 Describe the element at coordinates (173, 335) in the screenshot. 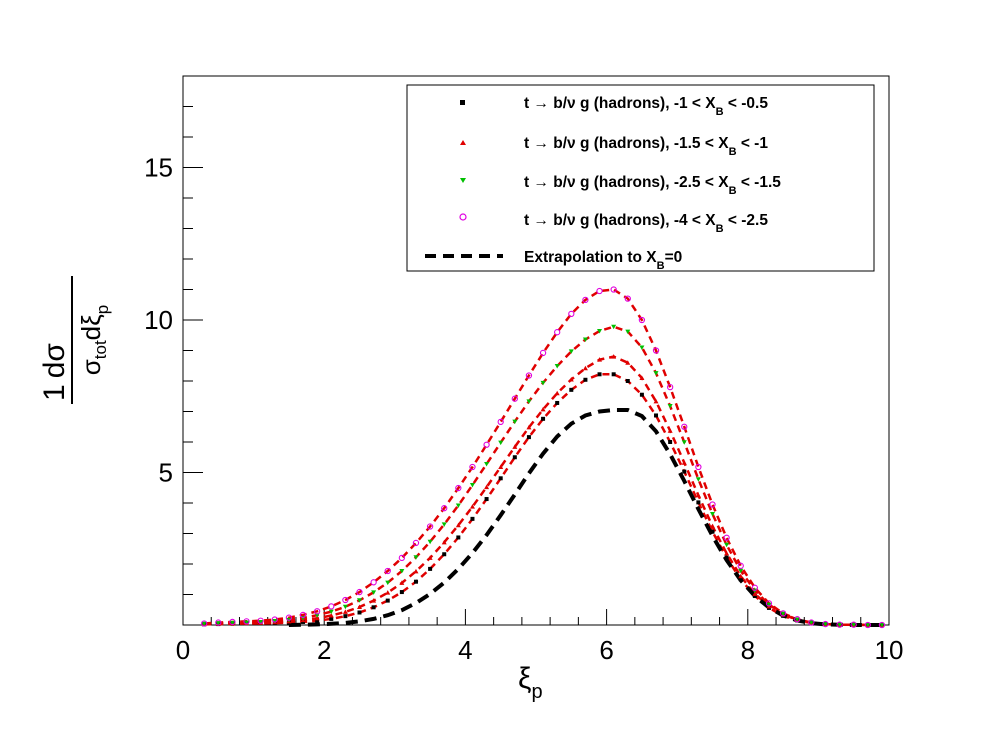

I see `y-axis: 5 10 15` at that location.